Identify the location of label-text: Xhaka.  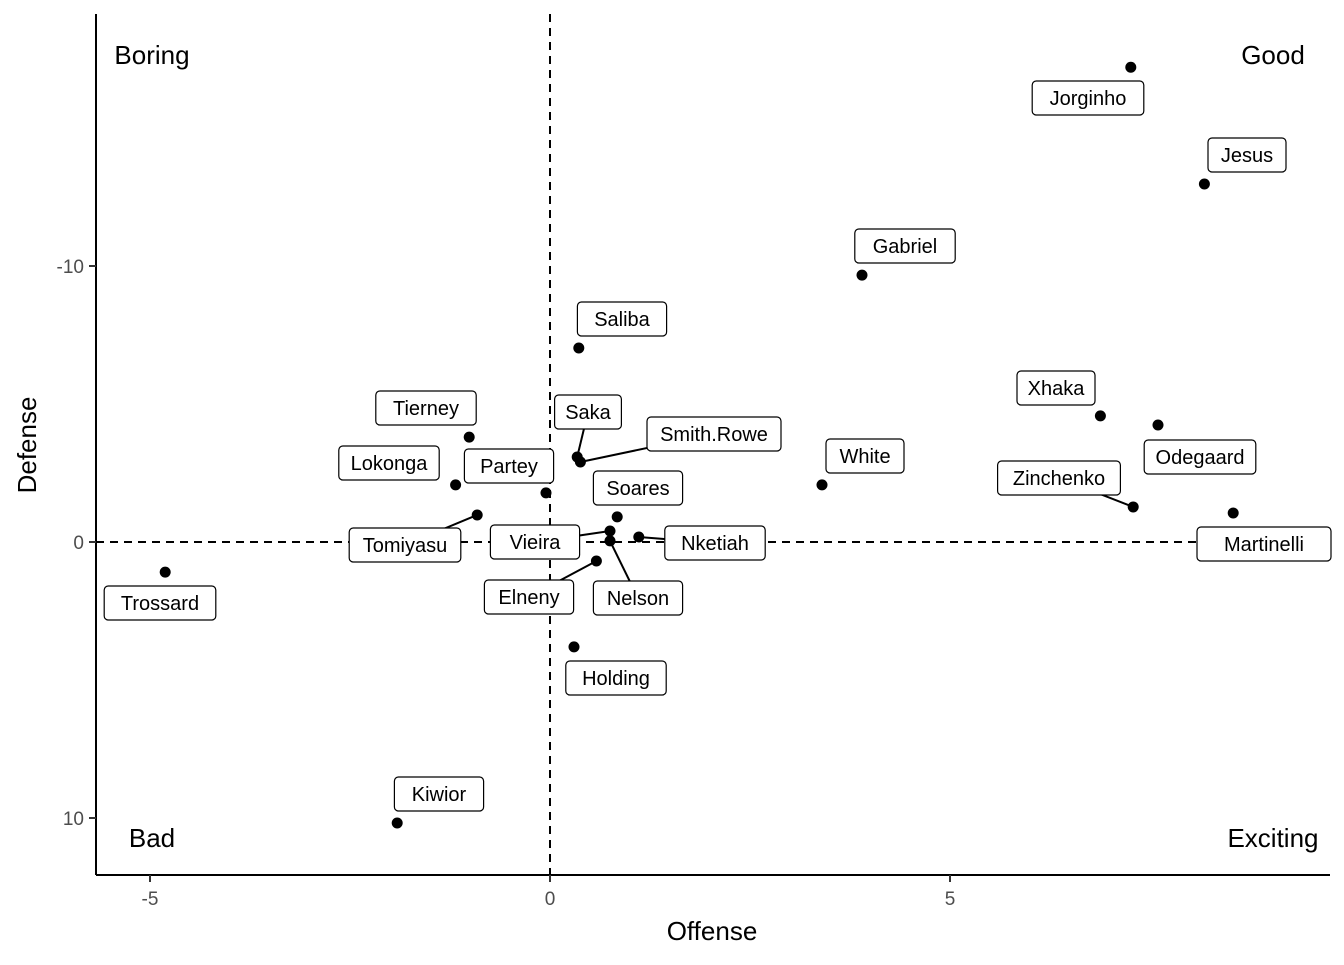
(1057, 389).